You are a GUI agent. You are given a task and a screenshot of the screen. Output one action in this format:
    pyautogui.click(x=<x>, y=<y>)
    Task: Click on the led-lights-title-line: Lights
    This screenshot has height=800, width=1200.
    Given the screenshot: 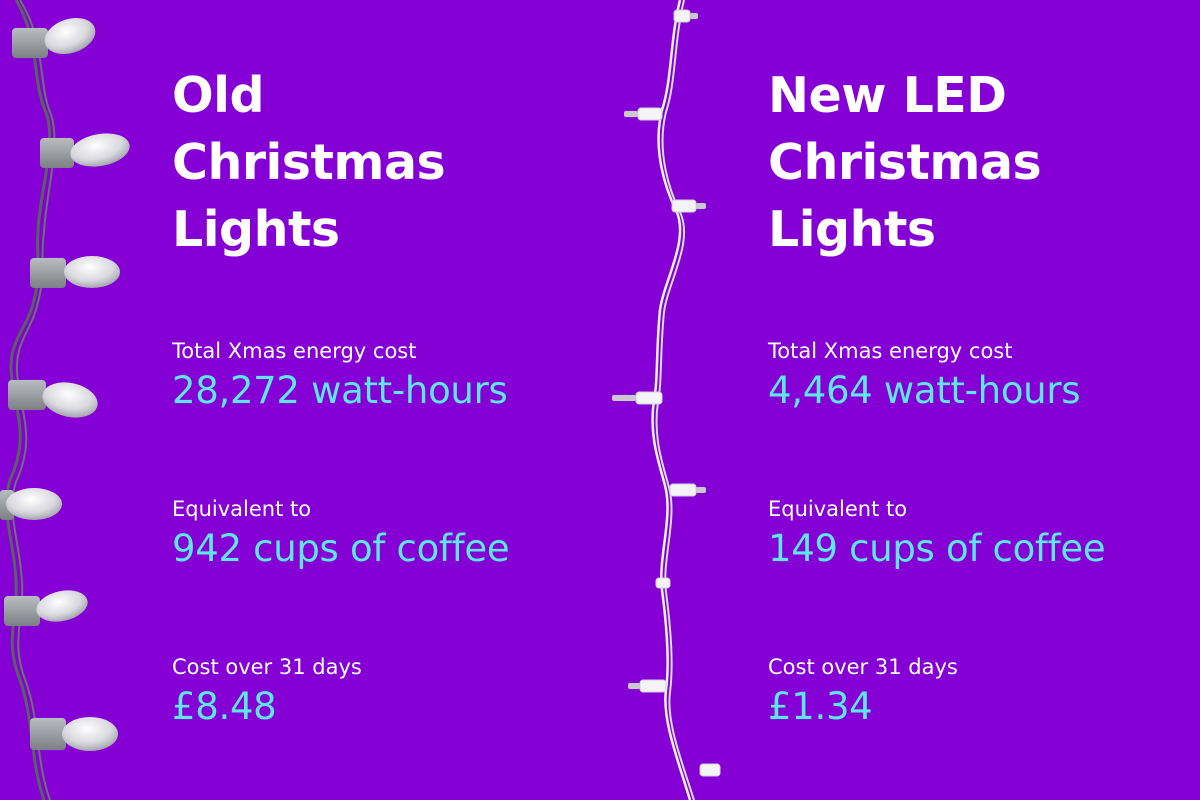 What is the action you would take?
    pyautogui.click(x=852, y=229)
    